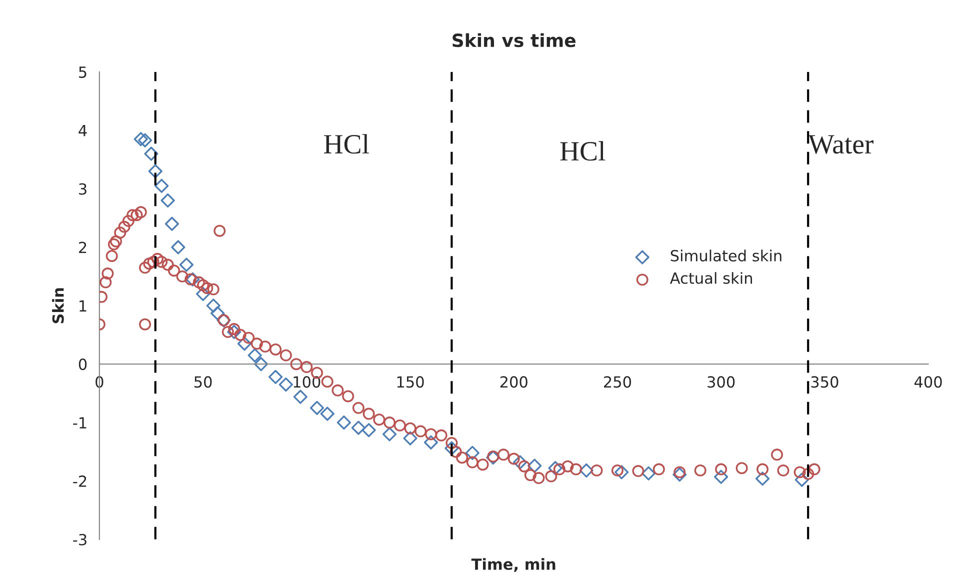  What do you see at coordinates (58, 306) in the screenshot?
I see `y-axis-title: Skin` at bounding box center [58, 306].